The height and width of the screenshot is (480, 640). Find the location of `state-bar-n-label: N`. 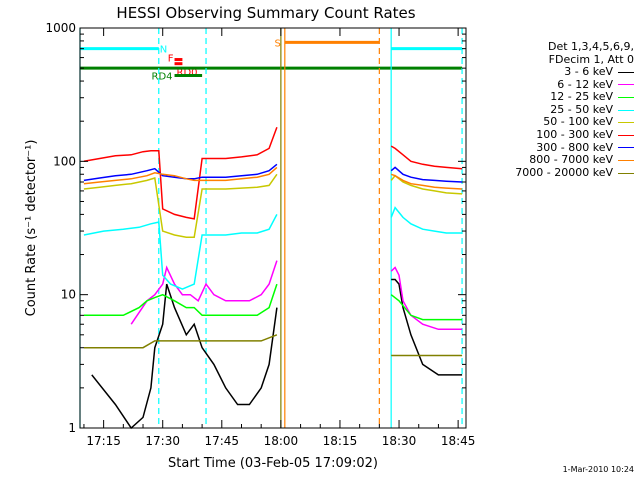

state-bar-n-label: N is located at coordinates (163, 50).